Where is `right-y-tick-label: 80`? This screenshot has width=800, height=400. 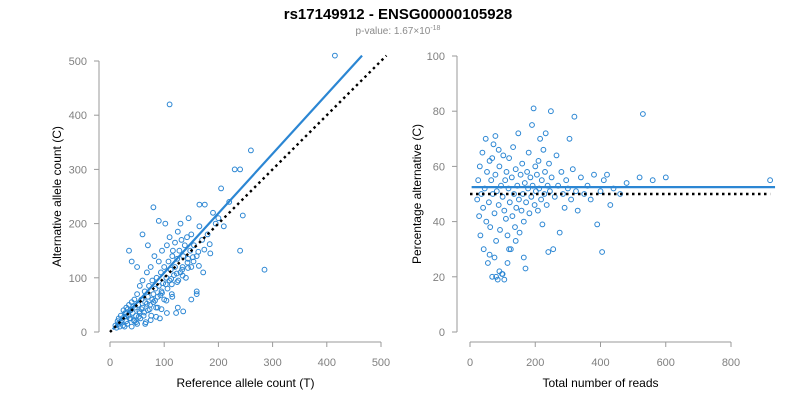 right-y-tick-label: 80 is located at coordinates (439, 112).